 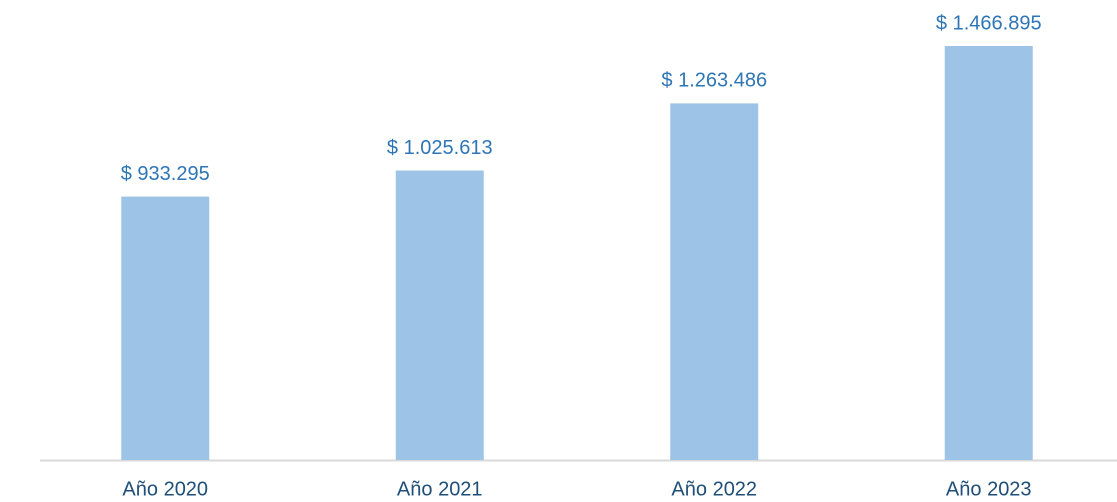 What do you see at coordinates (989, 23) in the screenshot?
I see `data-label: $ 1.466.895` at bounding box center [989, 23].